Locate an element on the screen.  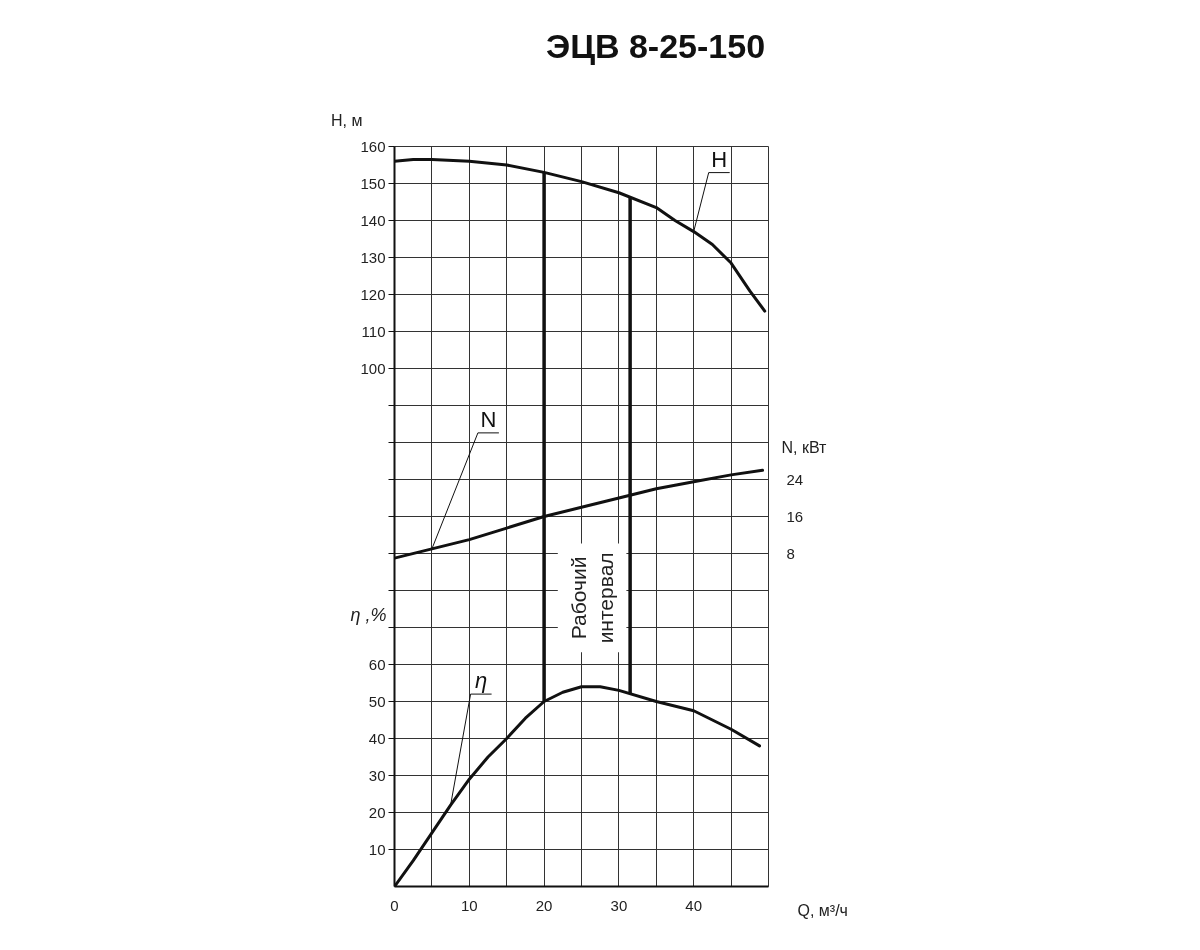
y-axis-title: H, м is located at coordinates (347, 120).